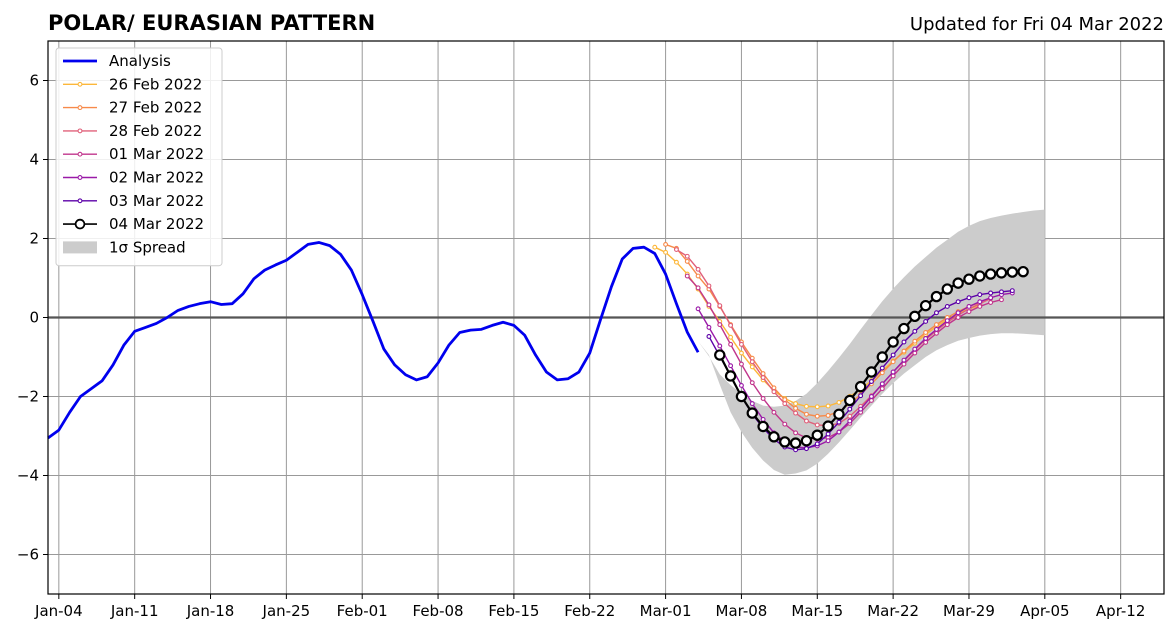  What do you see at coordinates (80, 108) in the screenshot?
I see `legend-marker` at bounding box center [80, 108].